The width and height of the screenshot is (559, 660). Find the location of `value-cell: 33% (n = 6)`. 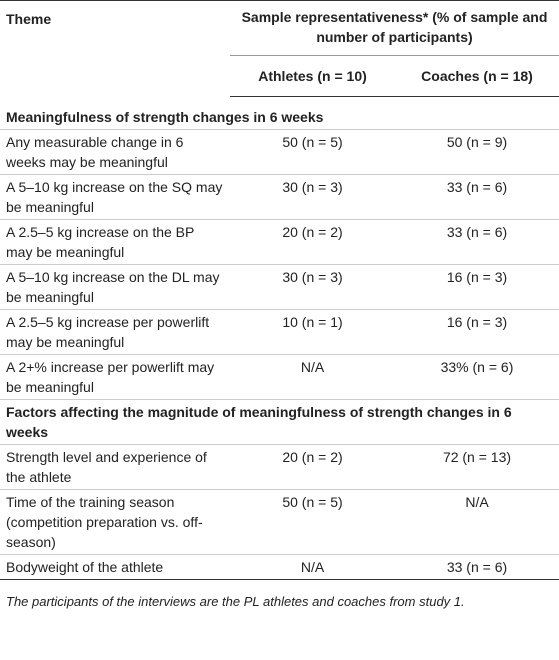

value-cell: 33% (n = 6) is located at coordinates (477, 377).